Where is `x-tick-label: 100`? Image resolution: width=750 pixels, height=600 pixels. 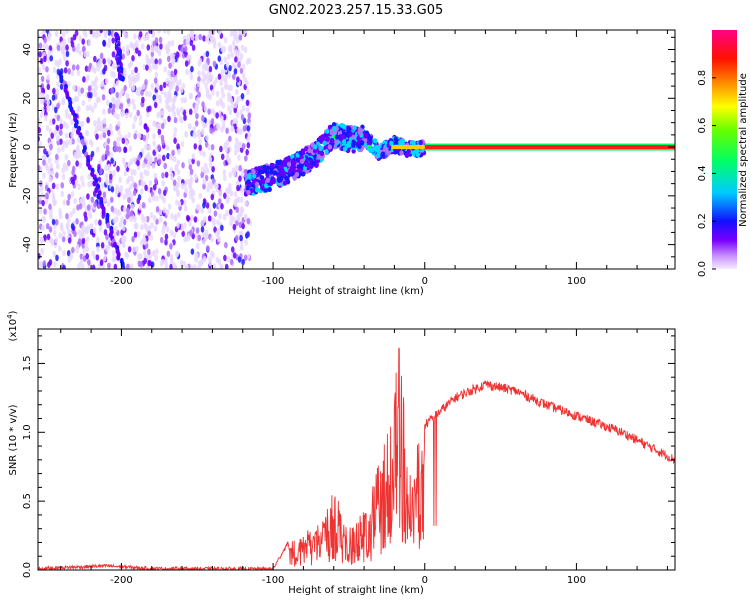
x-tick-label: 100 is located at coordinates (576, 281).